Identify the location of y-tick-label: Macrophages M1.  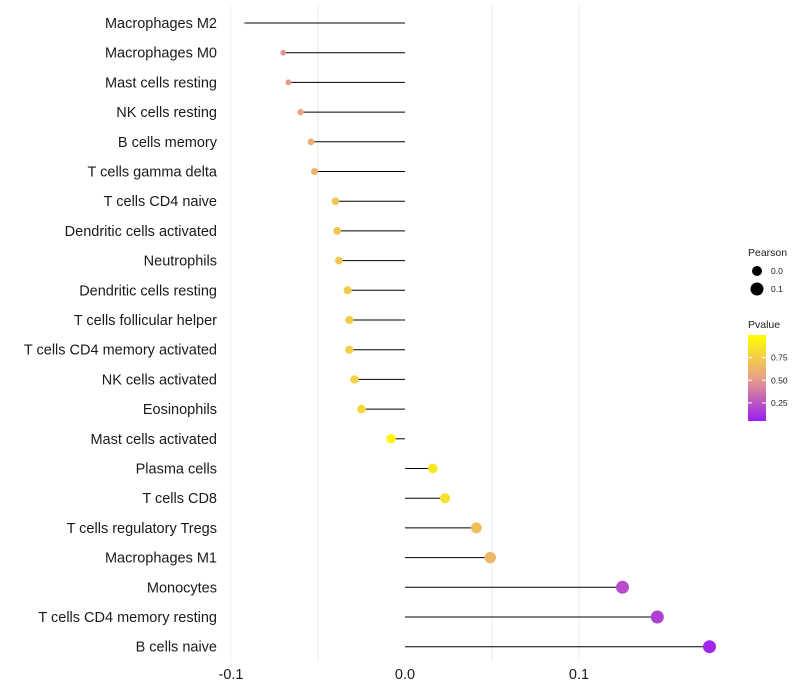
(161, 559).